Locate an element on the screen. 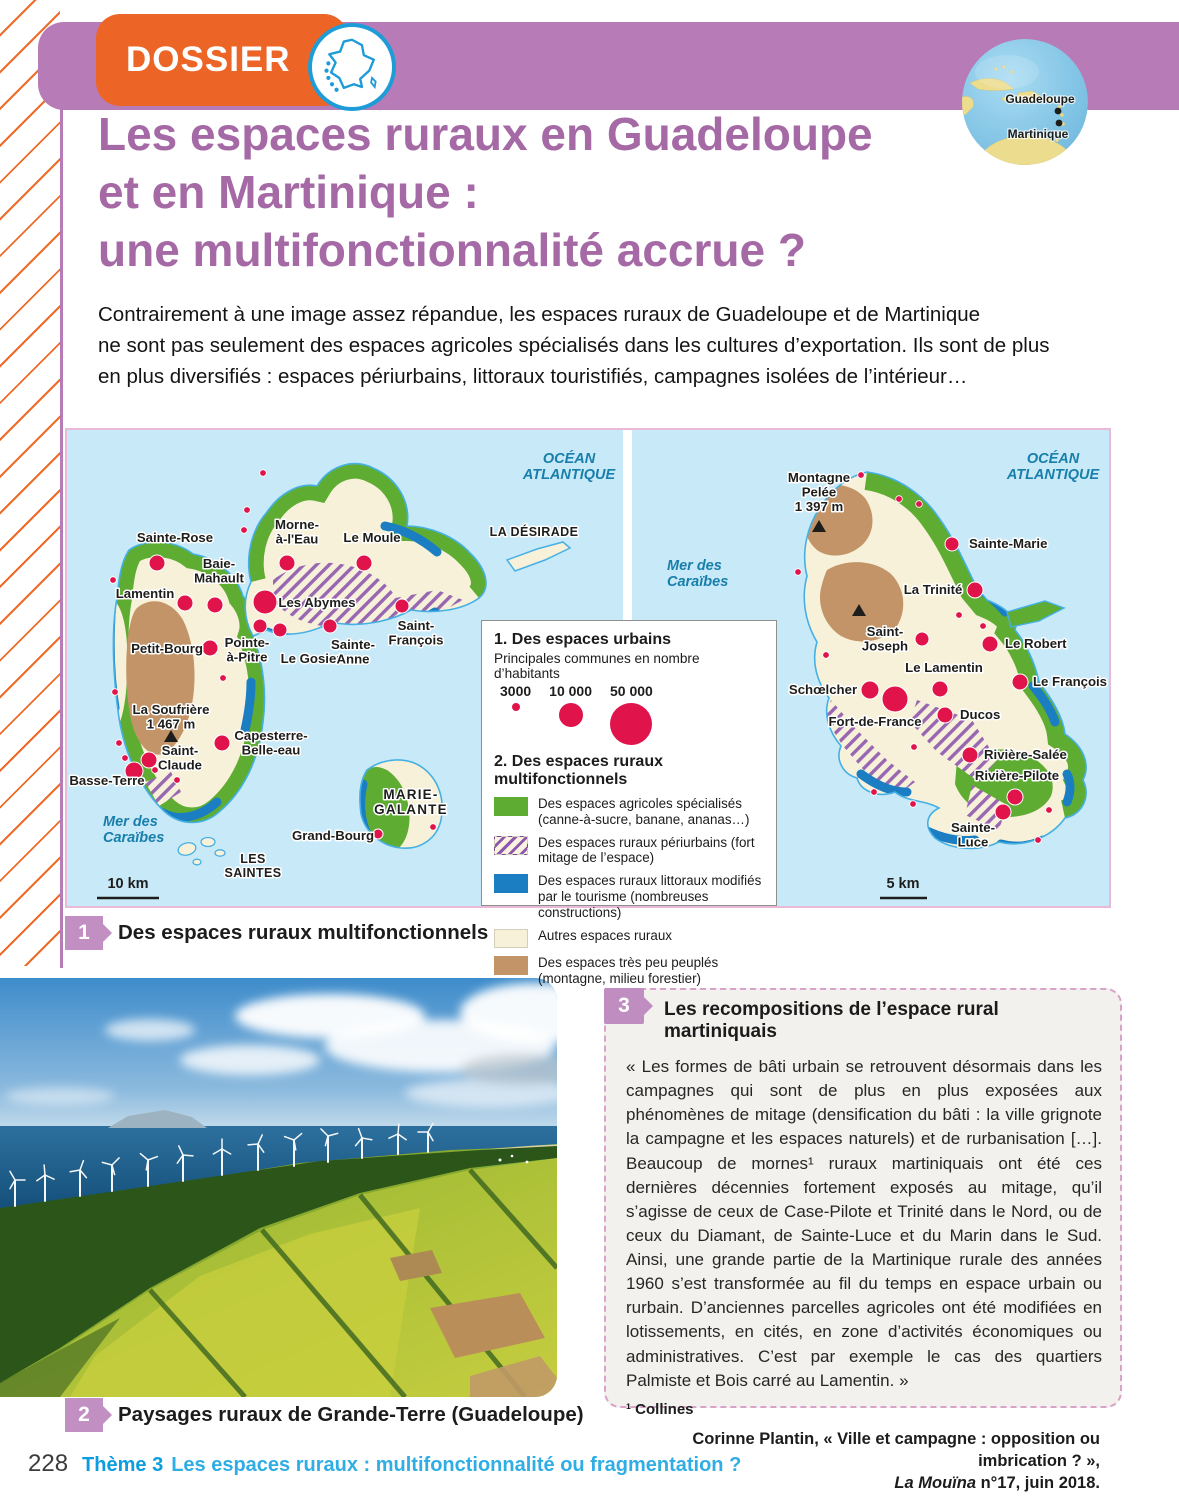 This screenshot has width=1179, height=1500. globe-label-guadeloupe: Guadeloupe is located at coordinates (1040, 99).